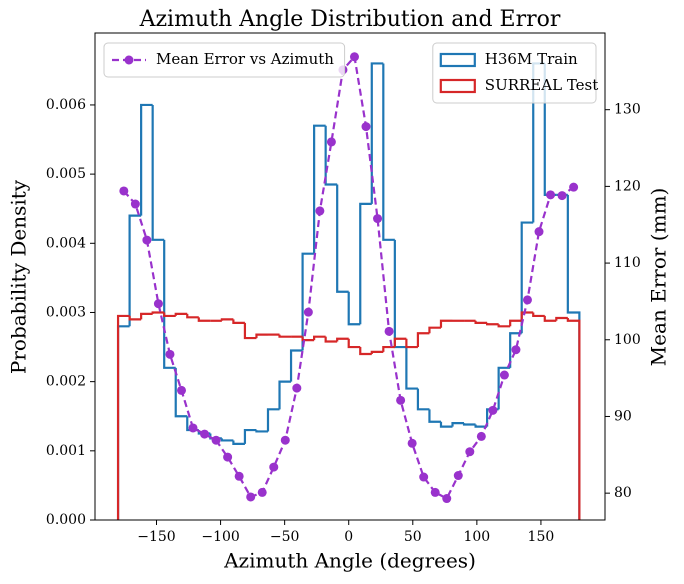 The height and width of the screenshot is (584, 684). What do you see at coordinates (627, 340) in the screenshot?
I see `y2-tick-label: 100` at bounding box center [627, 340].